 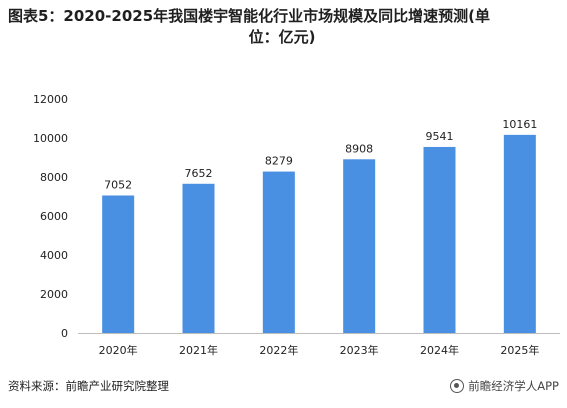 I want to click on y-tick-label: 8000, so click(x=54, y=177).